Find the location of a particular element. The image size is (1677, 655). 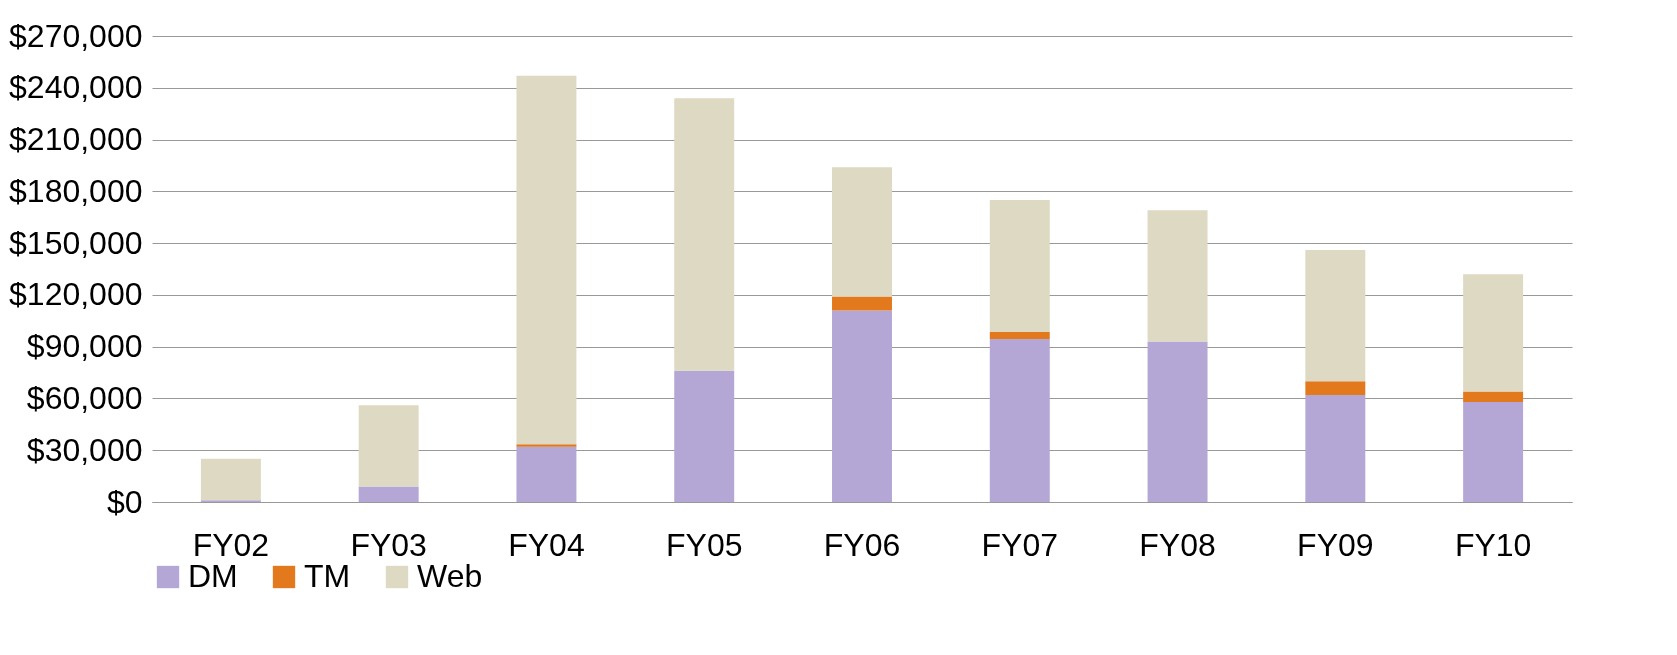

x-tick-label: FY09 is located at coordinates (1335, 544).